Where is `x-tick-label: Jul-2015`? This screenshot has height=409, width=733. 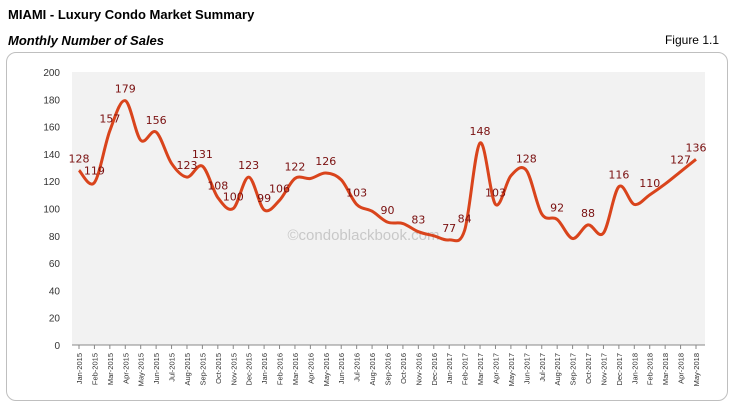 x-tick-label: Jul-2015 is located at coordinates (172, 367).